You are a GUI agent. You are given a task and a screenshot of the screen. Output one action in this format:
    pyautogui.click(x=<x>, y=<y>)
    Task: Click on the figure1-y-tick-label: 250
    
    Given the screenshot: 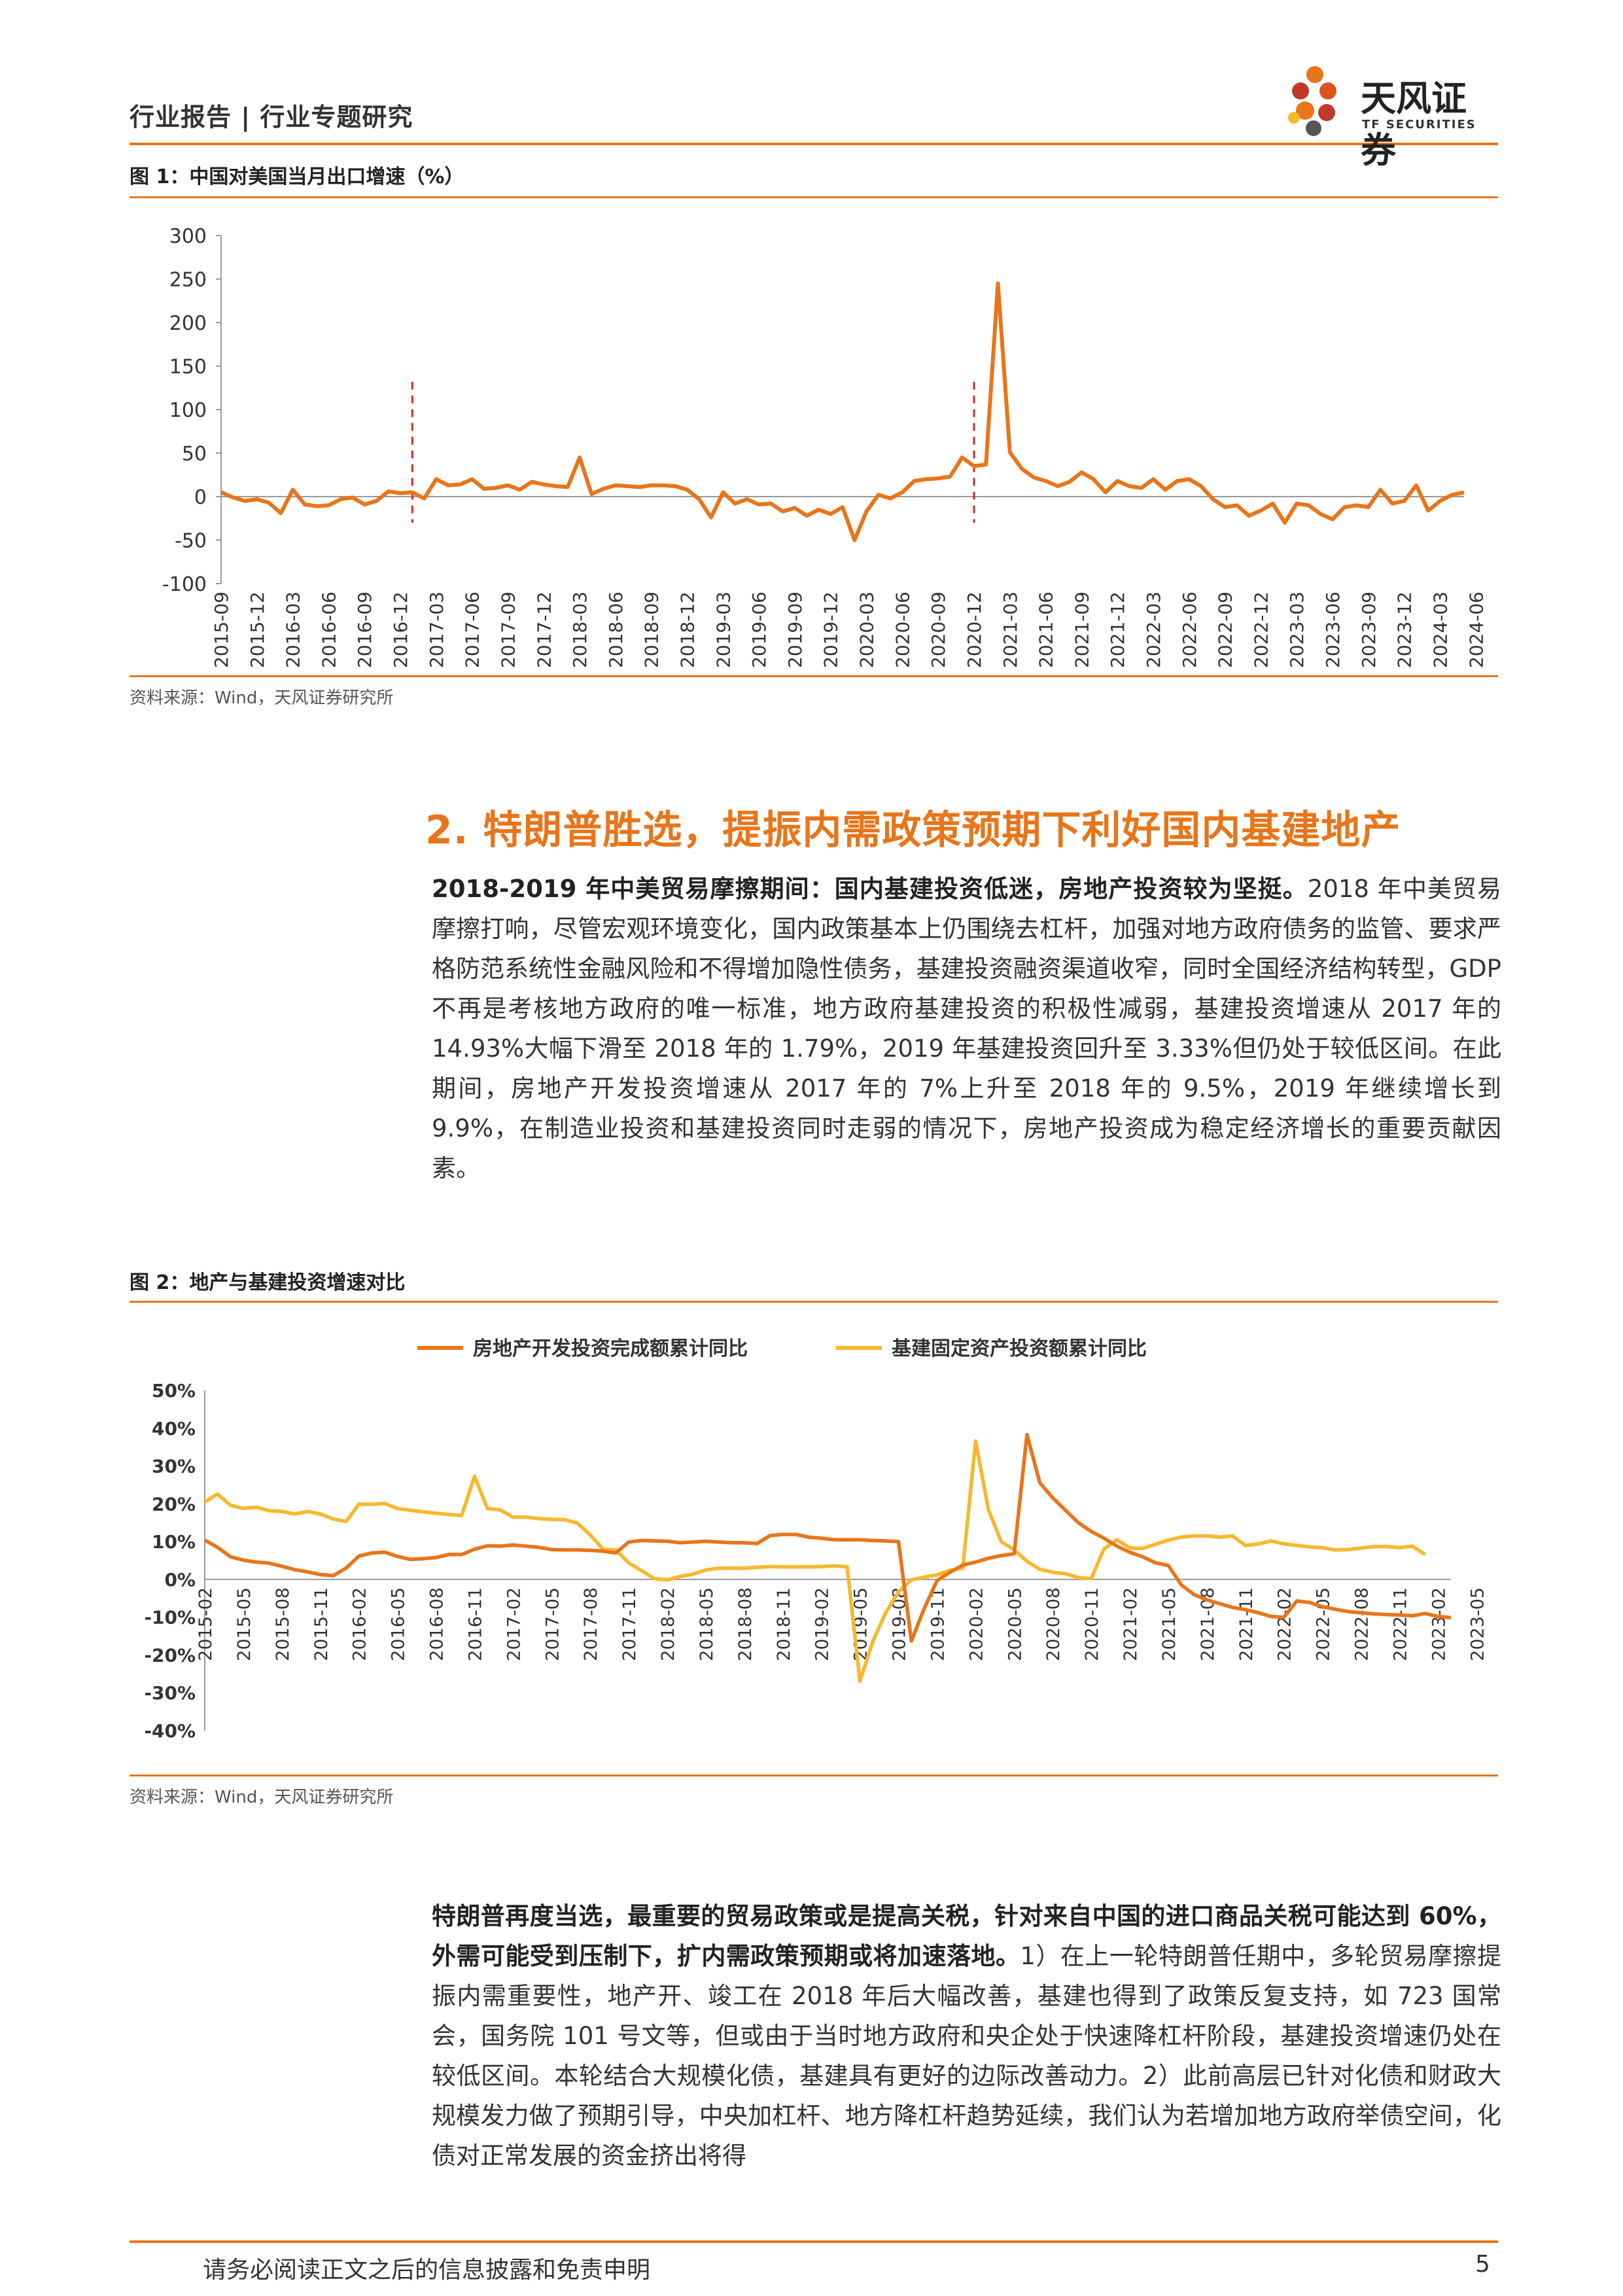 What is the action you would take?
    pyautogui.click(x=188, y=280)
    